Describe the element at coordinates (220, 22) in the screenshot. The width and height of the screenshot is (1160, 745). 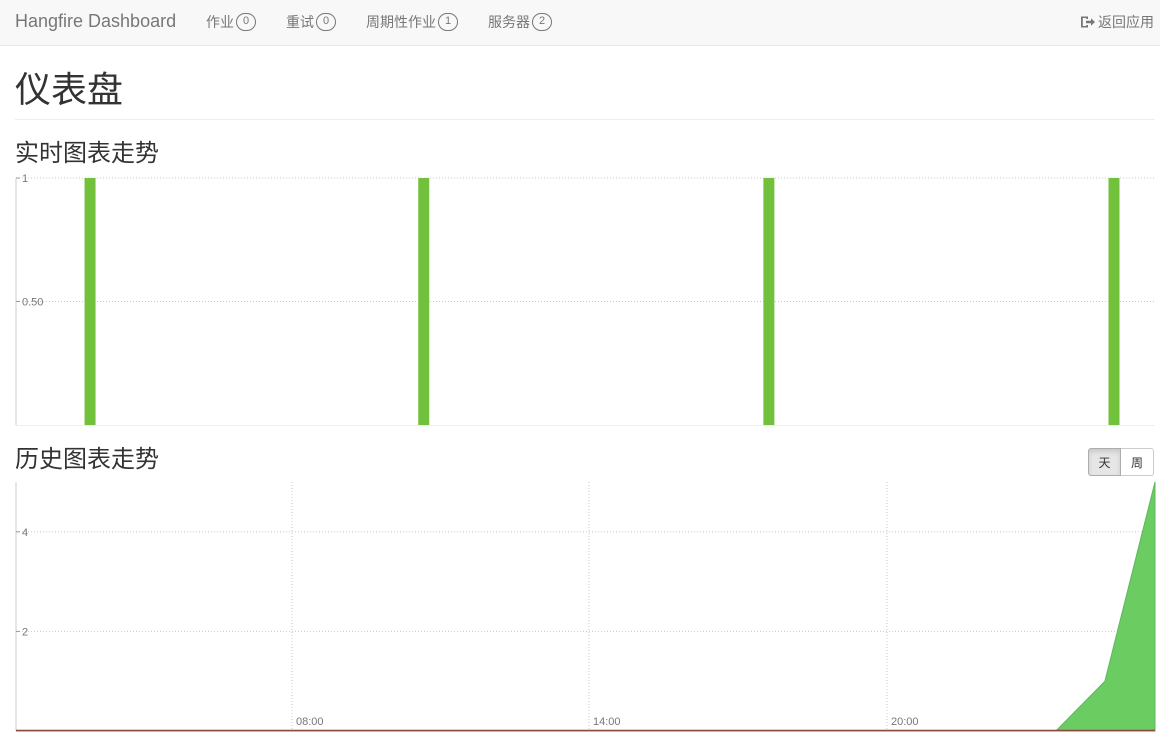
I see `nav-item-label: 作业` at that location.